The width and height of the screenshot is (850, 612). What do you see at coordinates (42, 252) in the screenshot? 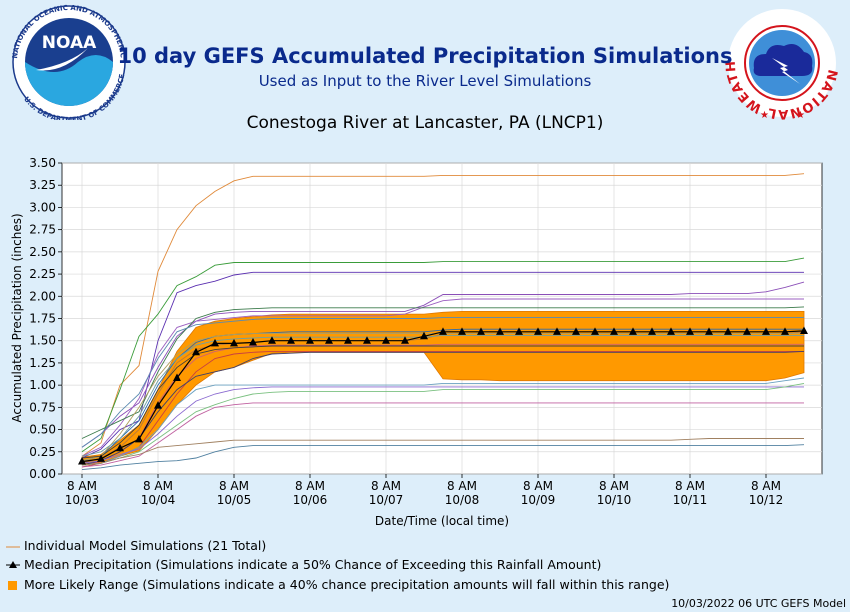
I see `y-tick-label: 2.50` at bounding box center [42, 252].